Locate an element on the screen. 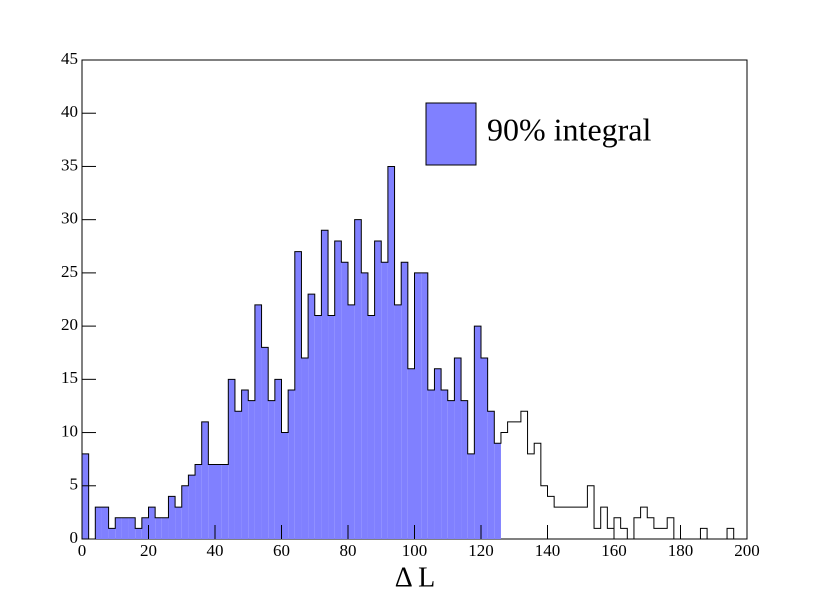  x-tick-label: 100 is located at coordinates (415, 550).